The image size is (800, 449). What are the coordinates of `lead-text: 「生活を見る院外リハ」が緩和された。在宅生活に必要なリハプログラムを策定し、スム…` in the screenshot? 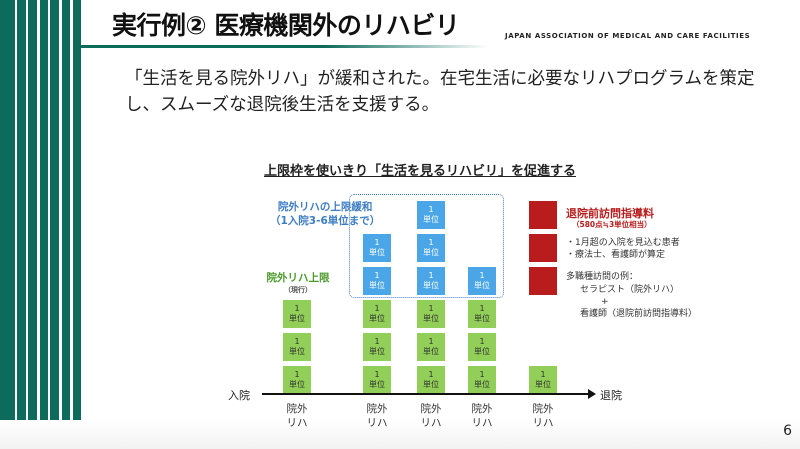 It's located at (440, 92).